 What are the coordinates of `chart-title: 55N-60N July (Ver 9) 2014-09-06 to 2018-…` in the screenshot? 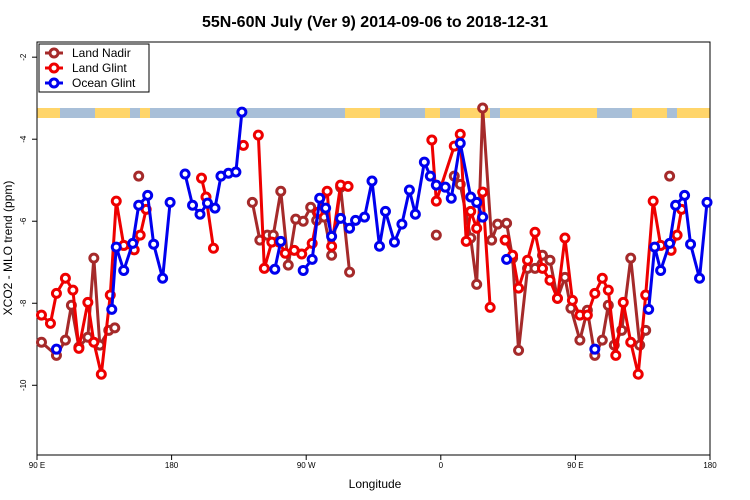 It's located at (375, 22).